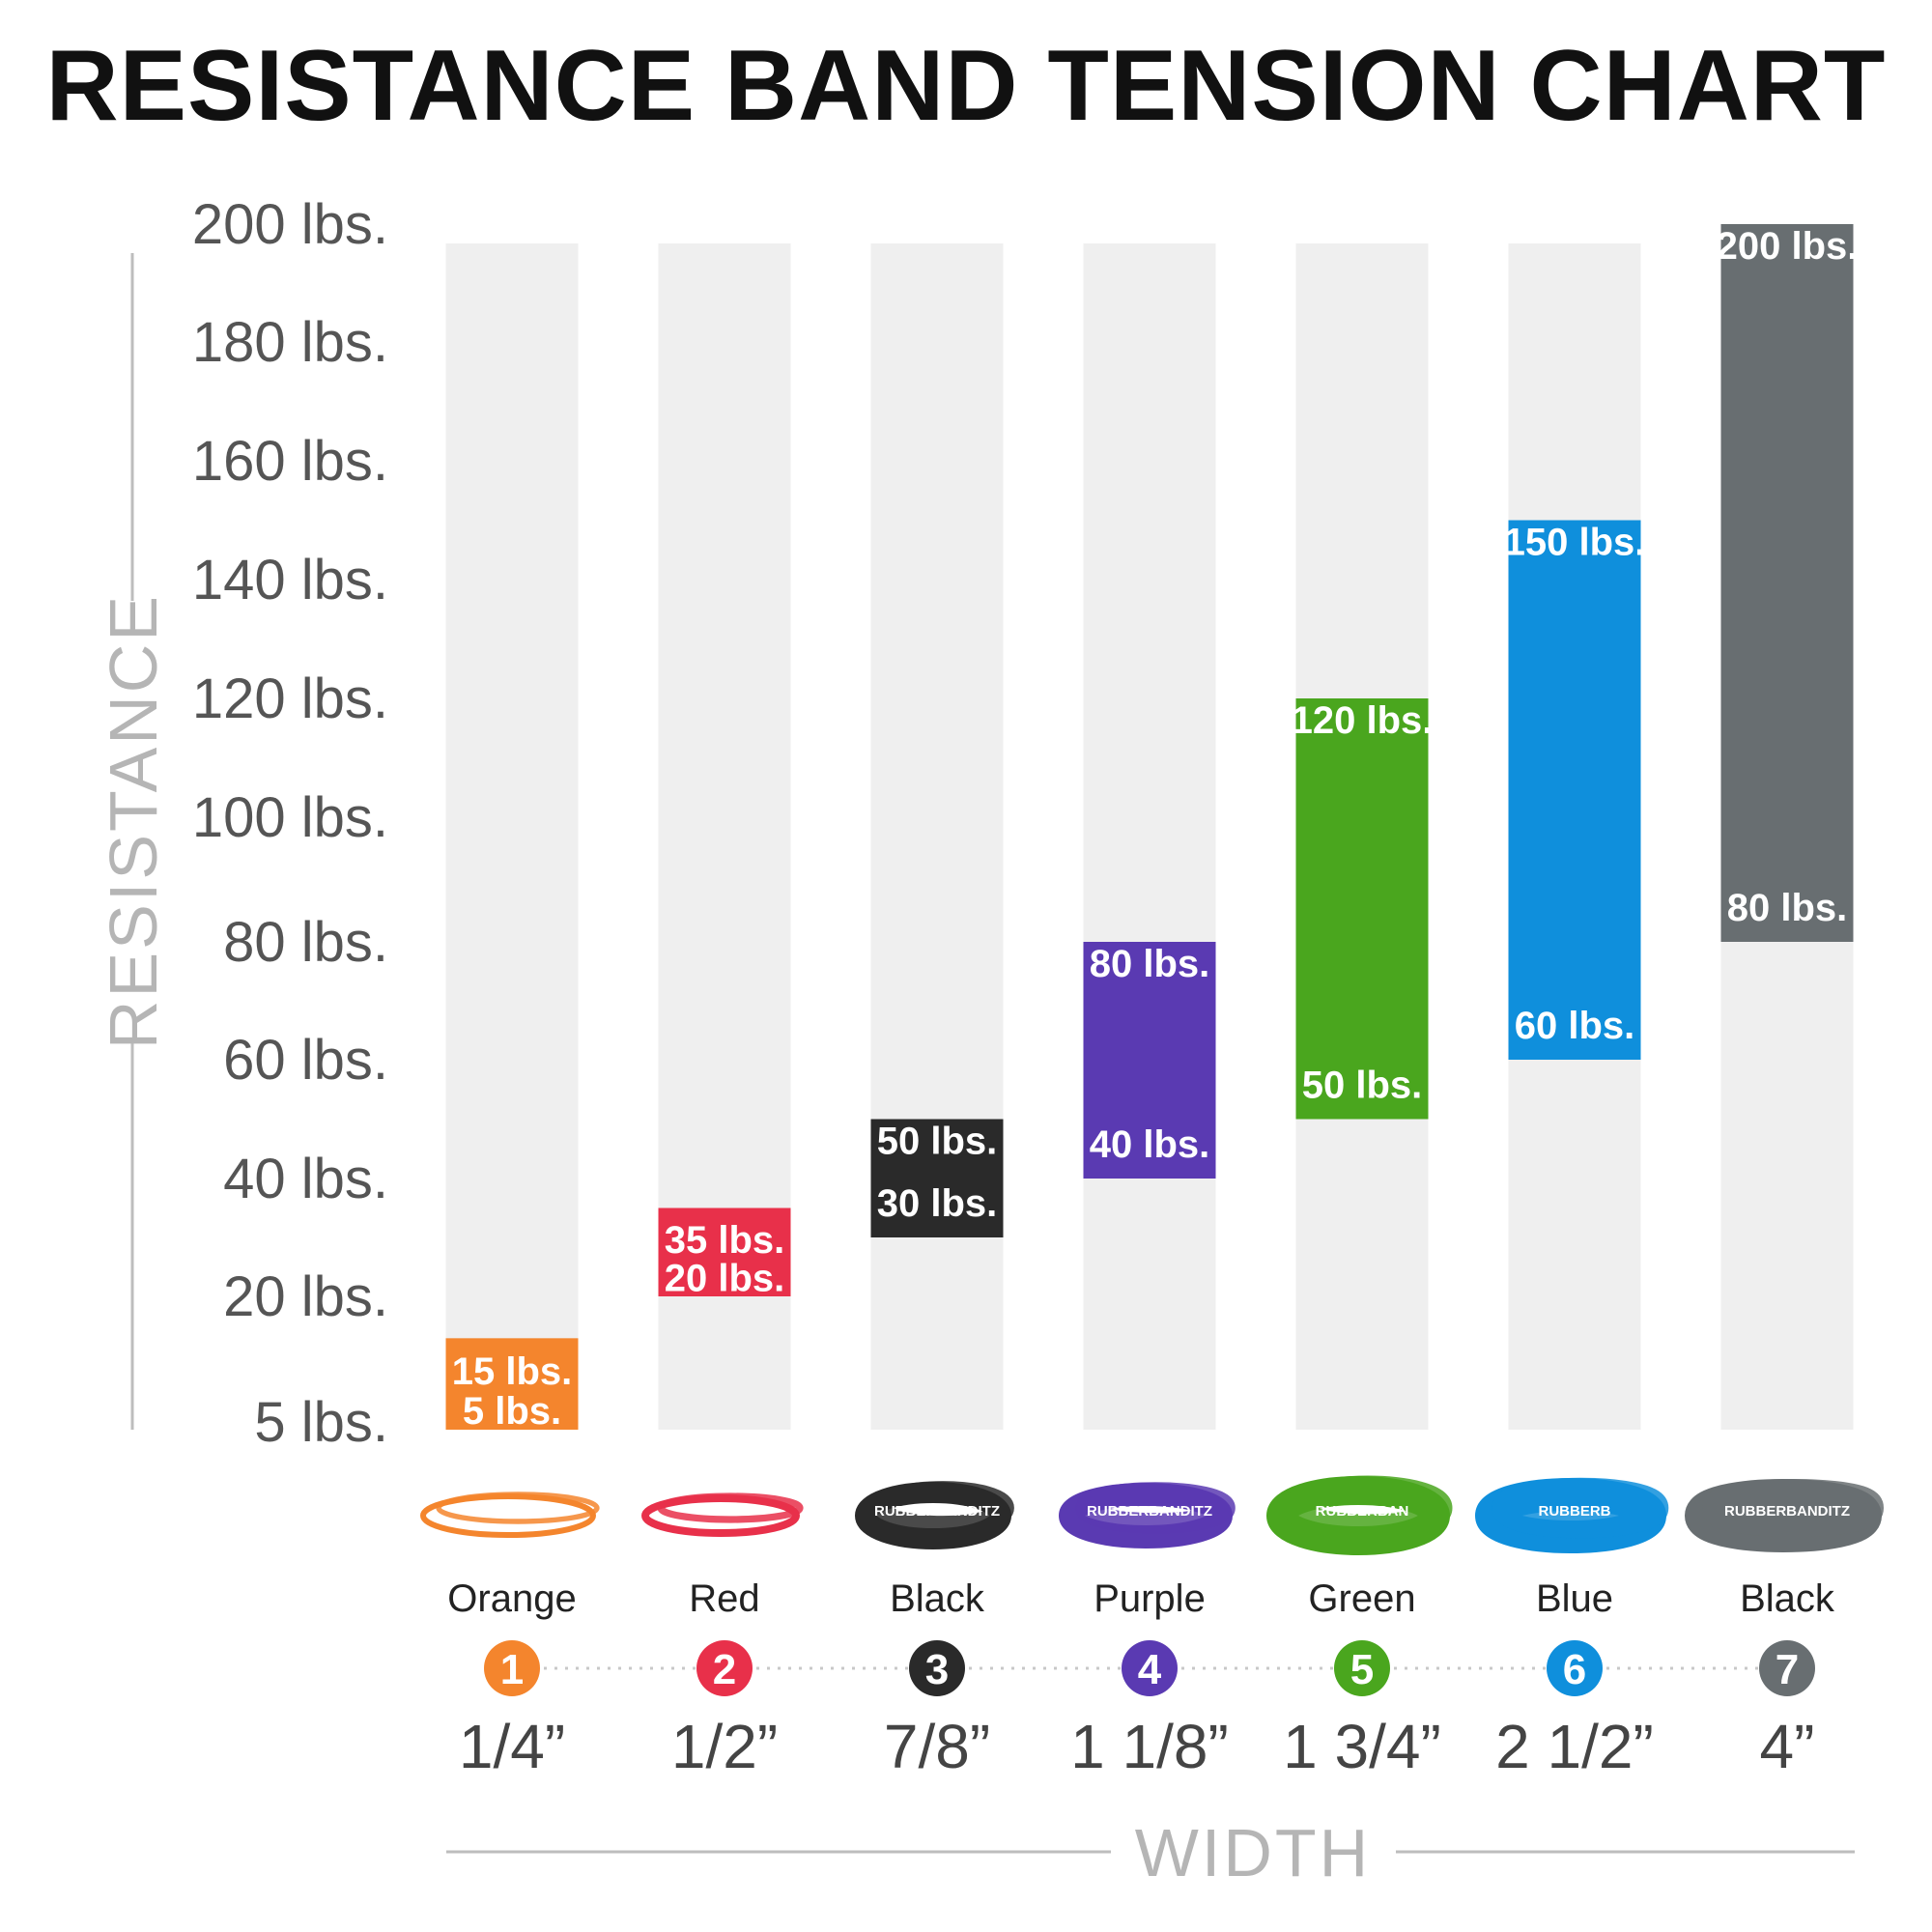 The image size is (1932, 1932). Describe the element at coordinates (305, 942) in the screenshot. I see `y-tick-label: 80 lbs.` at that location.